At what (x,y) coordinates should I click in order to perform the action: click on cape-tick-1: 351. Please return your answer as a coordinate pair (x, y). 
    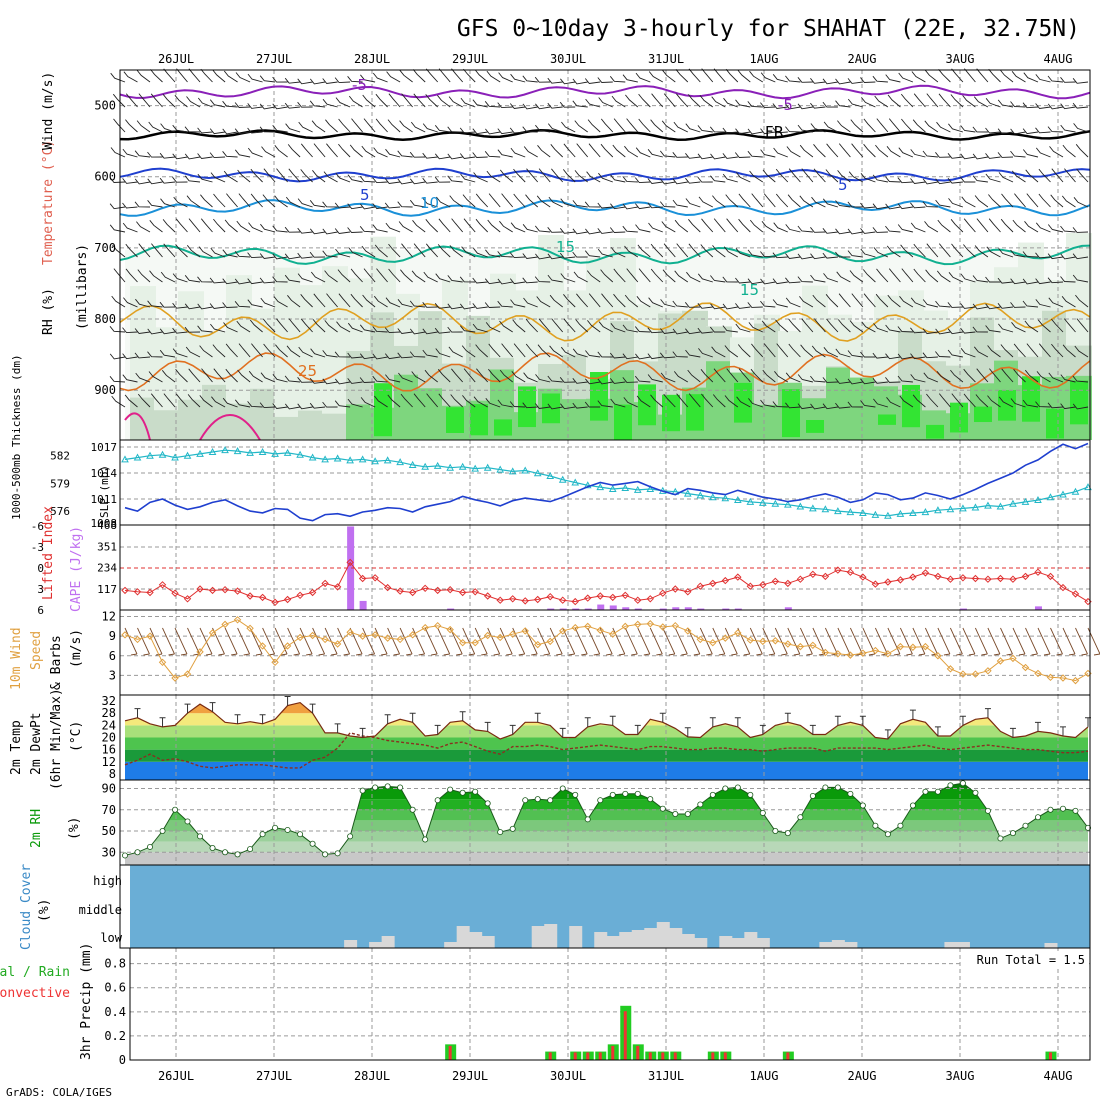
    Looking at the image, I should click on (107, 546).